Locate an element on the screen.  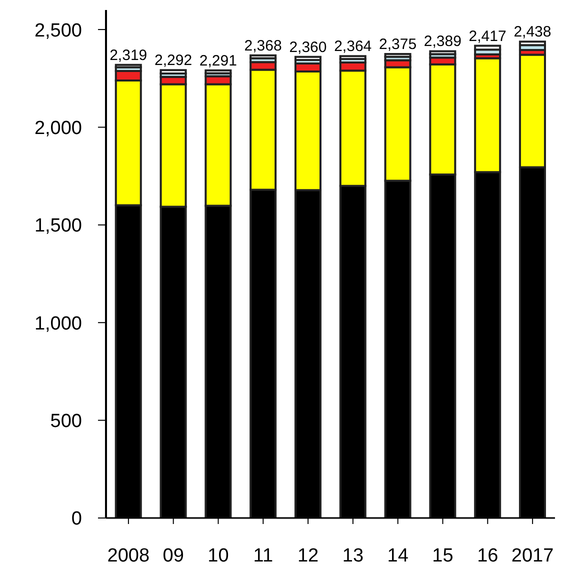
total-label: 2,375 is located at coordinates (398, 44).